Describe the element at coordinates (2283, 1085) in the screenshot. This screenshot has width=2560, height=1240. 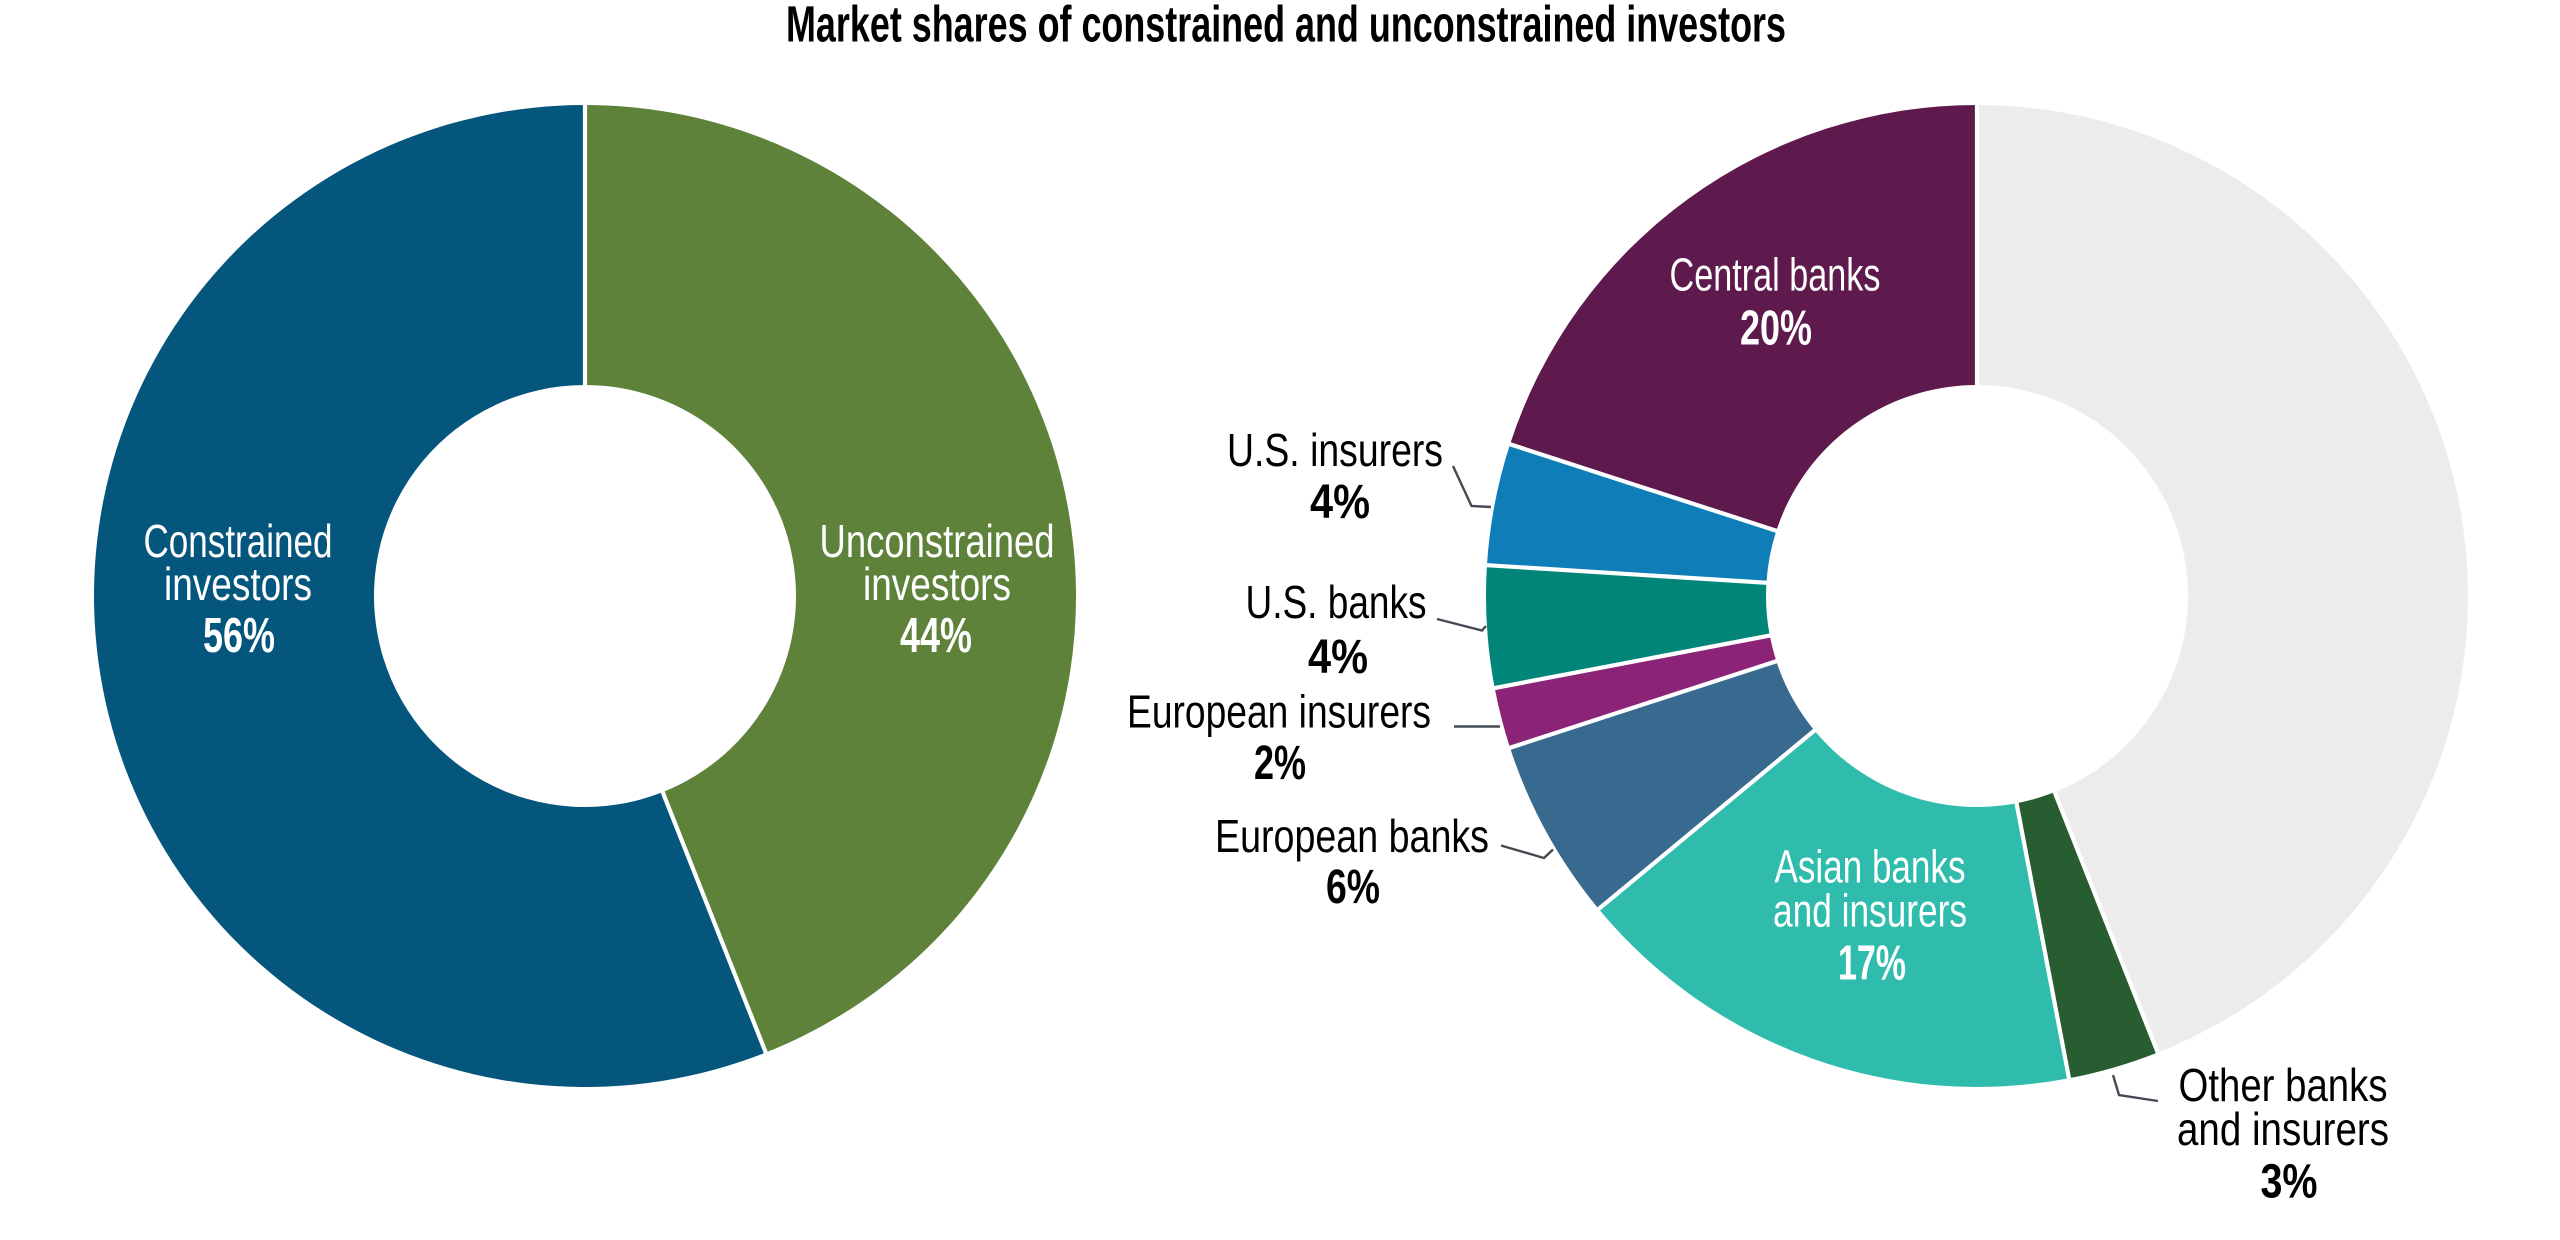
I see `svg-text: Other banks` at that location.